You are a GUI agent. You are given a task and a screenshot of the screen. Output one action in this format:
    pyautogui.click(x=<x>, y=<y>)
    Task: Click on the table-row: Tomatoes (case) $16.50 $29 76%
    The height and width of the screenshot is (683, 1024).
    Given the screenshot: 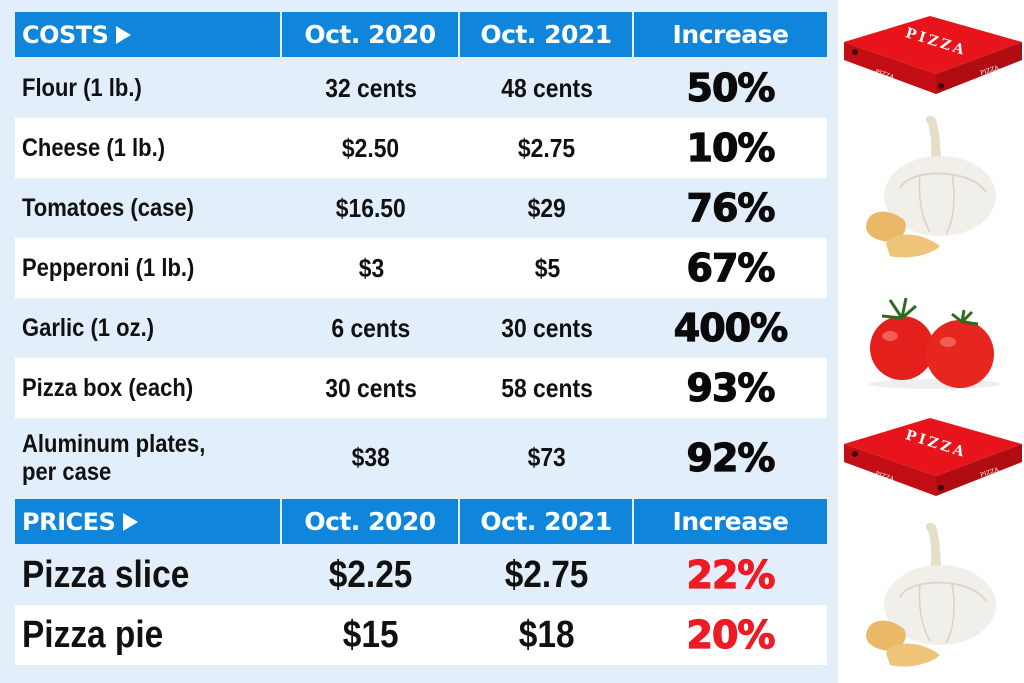 What is the action you would take?
    pyautogui.click(x=421, y=208)
    